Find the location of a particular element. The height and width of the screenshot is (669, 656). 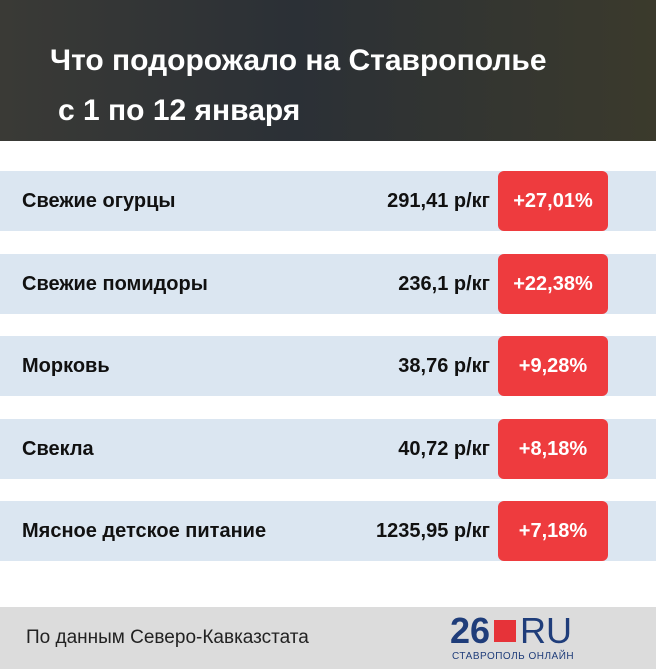

item-price: 40,72 р/кг is located at coordinates (444, 448).